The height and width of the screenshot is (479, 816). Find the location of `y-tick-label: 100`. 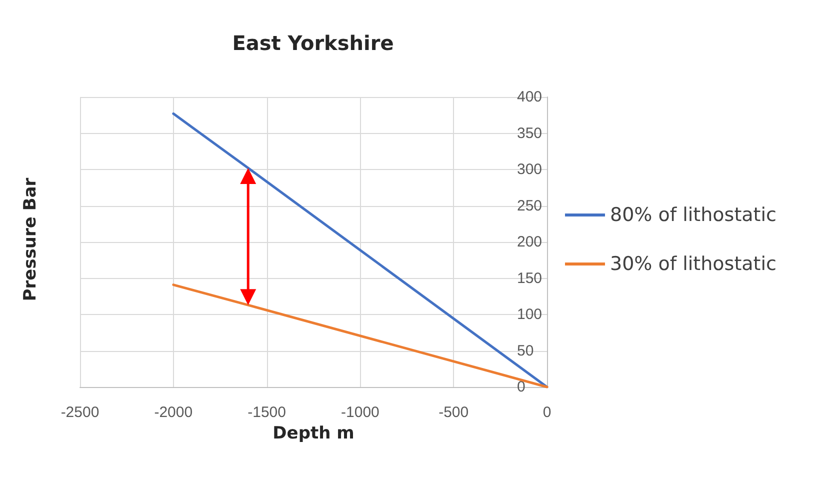

y-tick-label: 100 is located at coordinates (529, 314).